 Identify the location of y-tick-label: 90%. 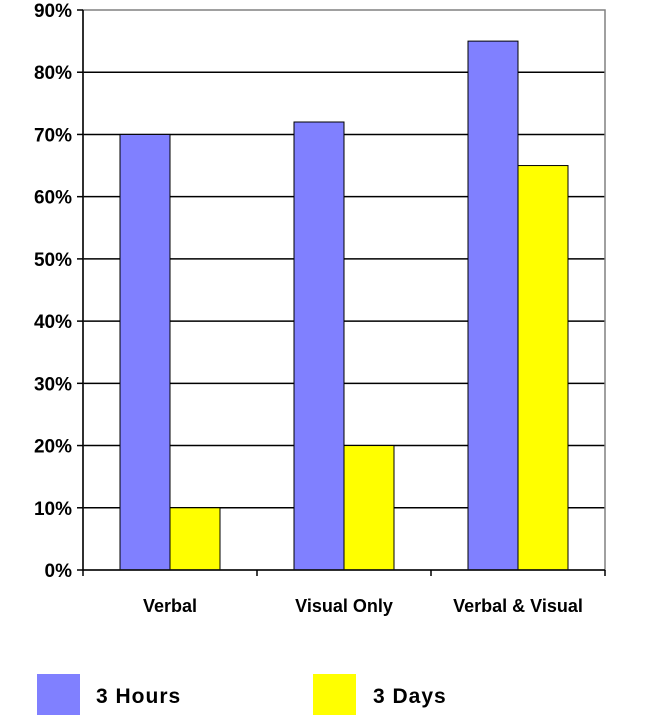
(53, 11).